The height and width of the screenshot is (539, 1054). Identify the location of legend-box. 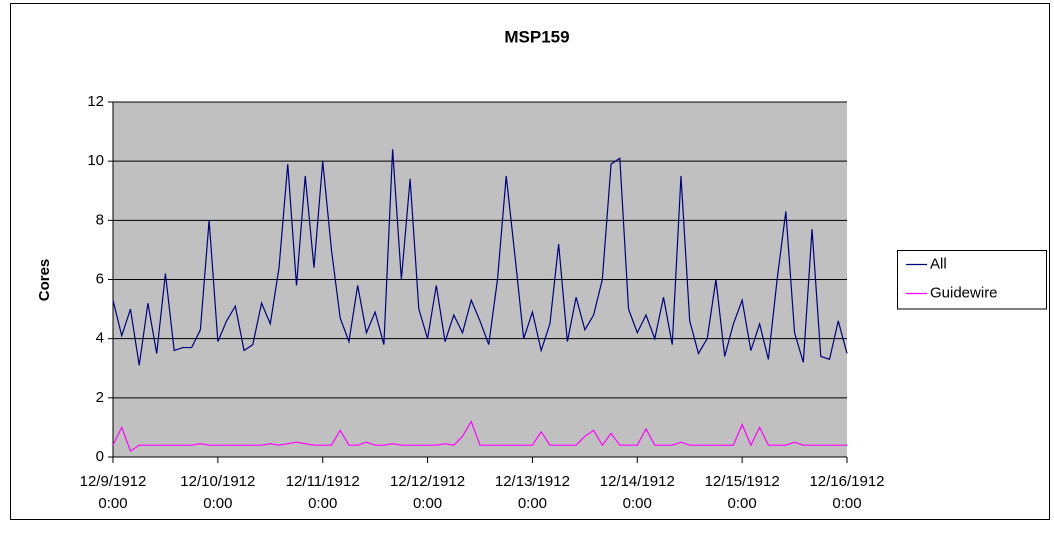
(972, 280).